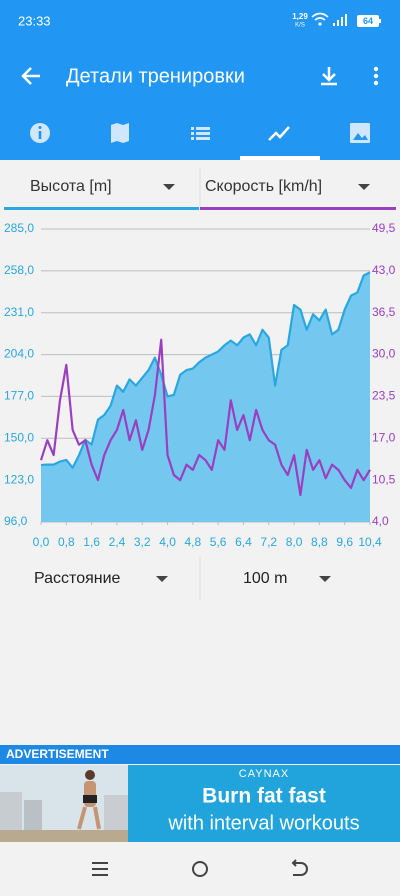  I want to click on battery-level: 64, so click(368, 21).